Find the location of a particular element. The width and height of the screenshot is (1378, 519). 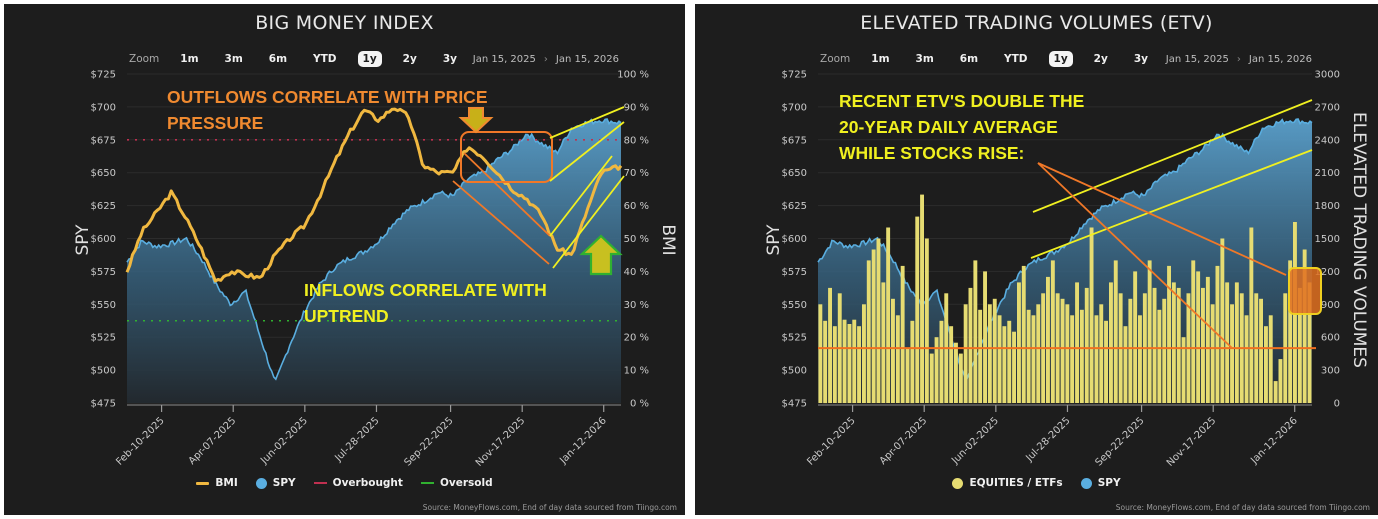

legend-item-oversold: Oversold is located at coordinates (456, 483).